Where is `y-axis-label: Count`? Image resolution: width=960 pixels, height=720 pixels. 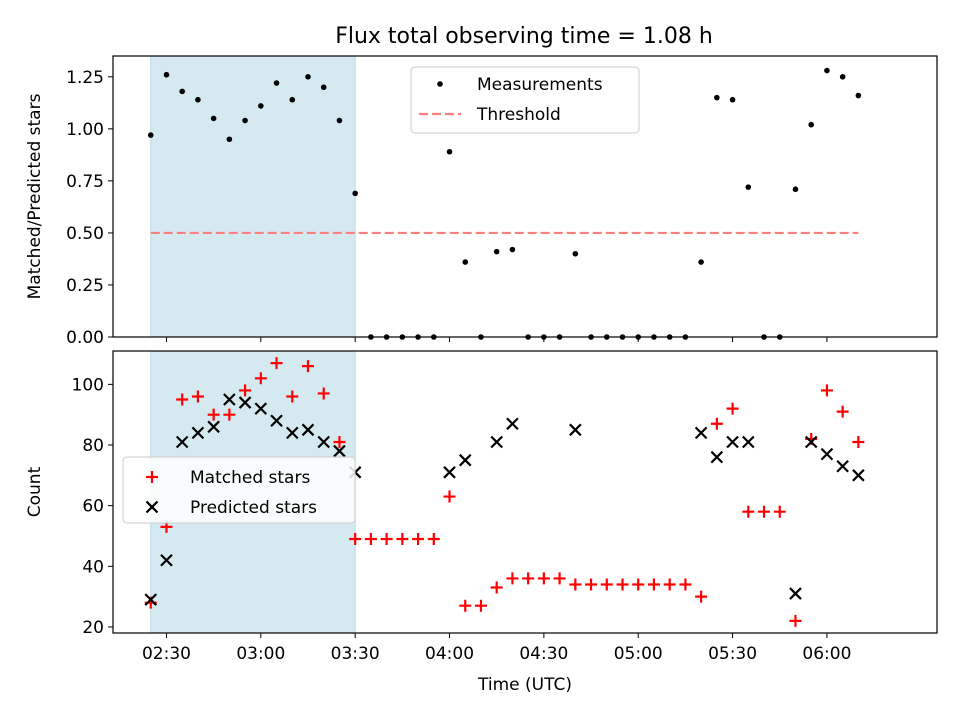 y-axis-label: Count is located at coordinates (35, 491).